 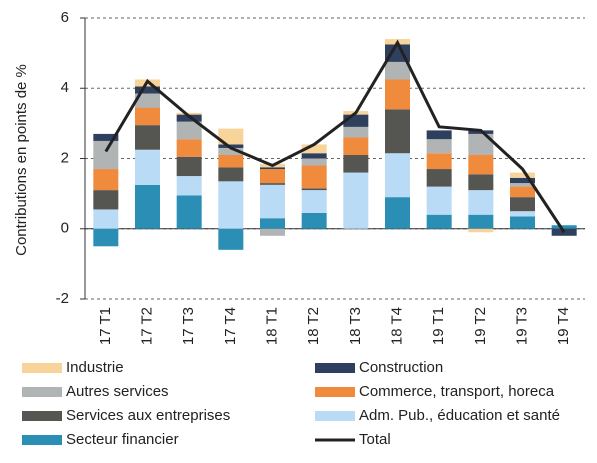 I want to click on x-tick-label: 17 T3, so click(x=188, y=326).